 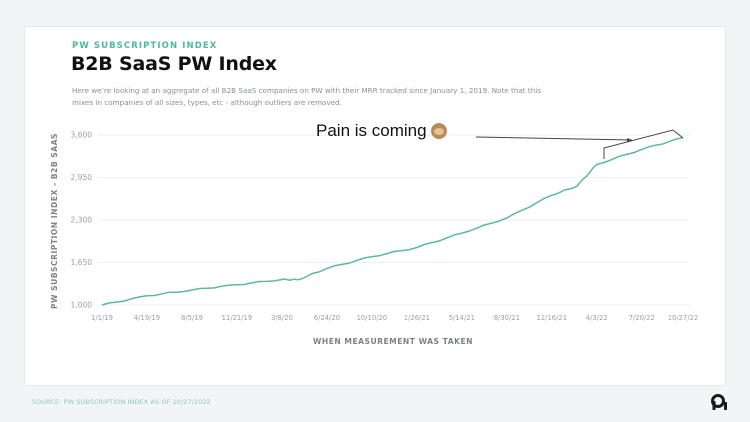 What do you see at coordinates (683, 318) in the screenshot?
I see `x-tick-label: 10/27/22` at bounding box center [683, 318].